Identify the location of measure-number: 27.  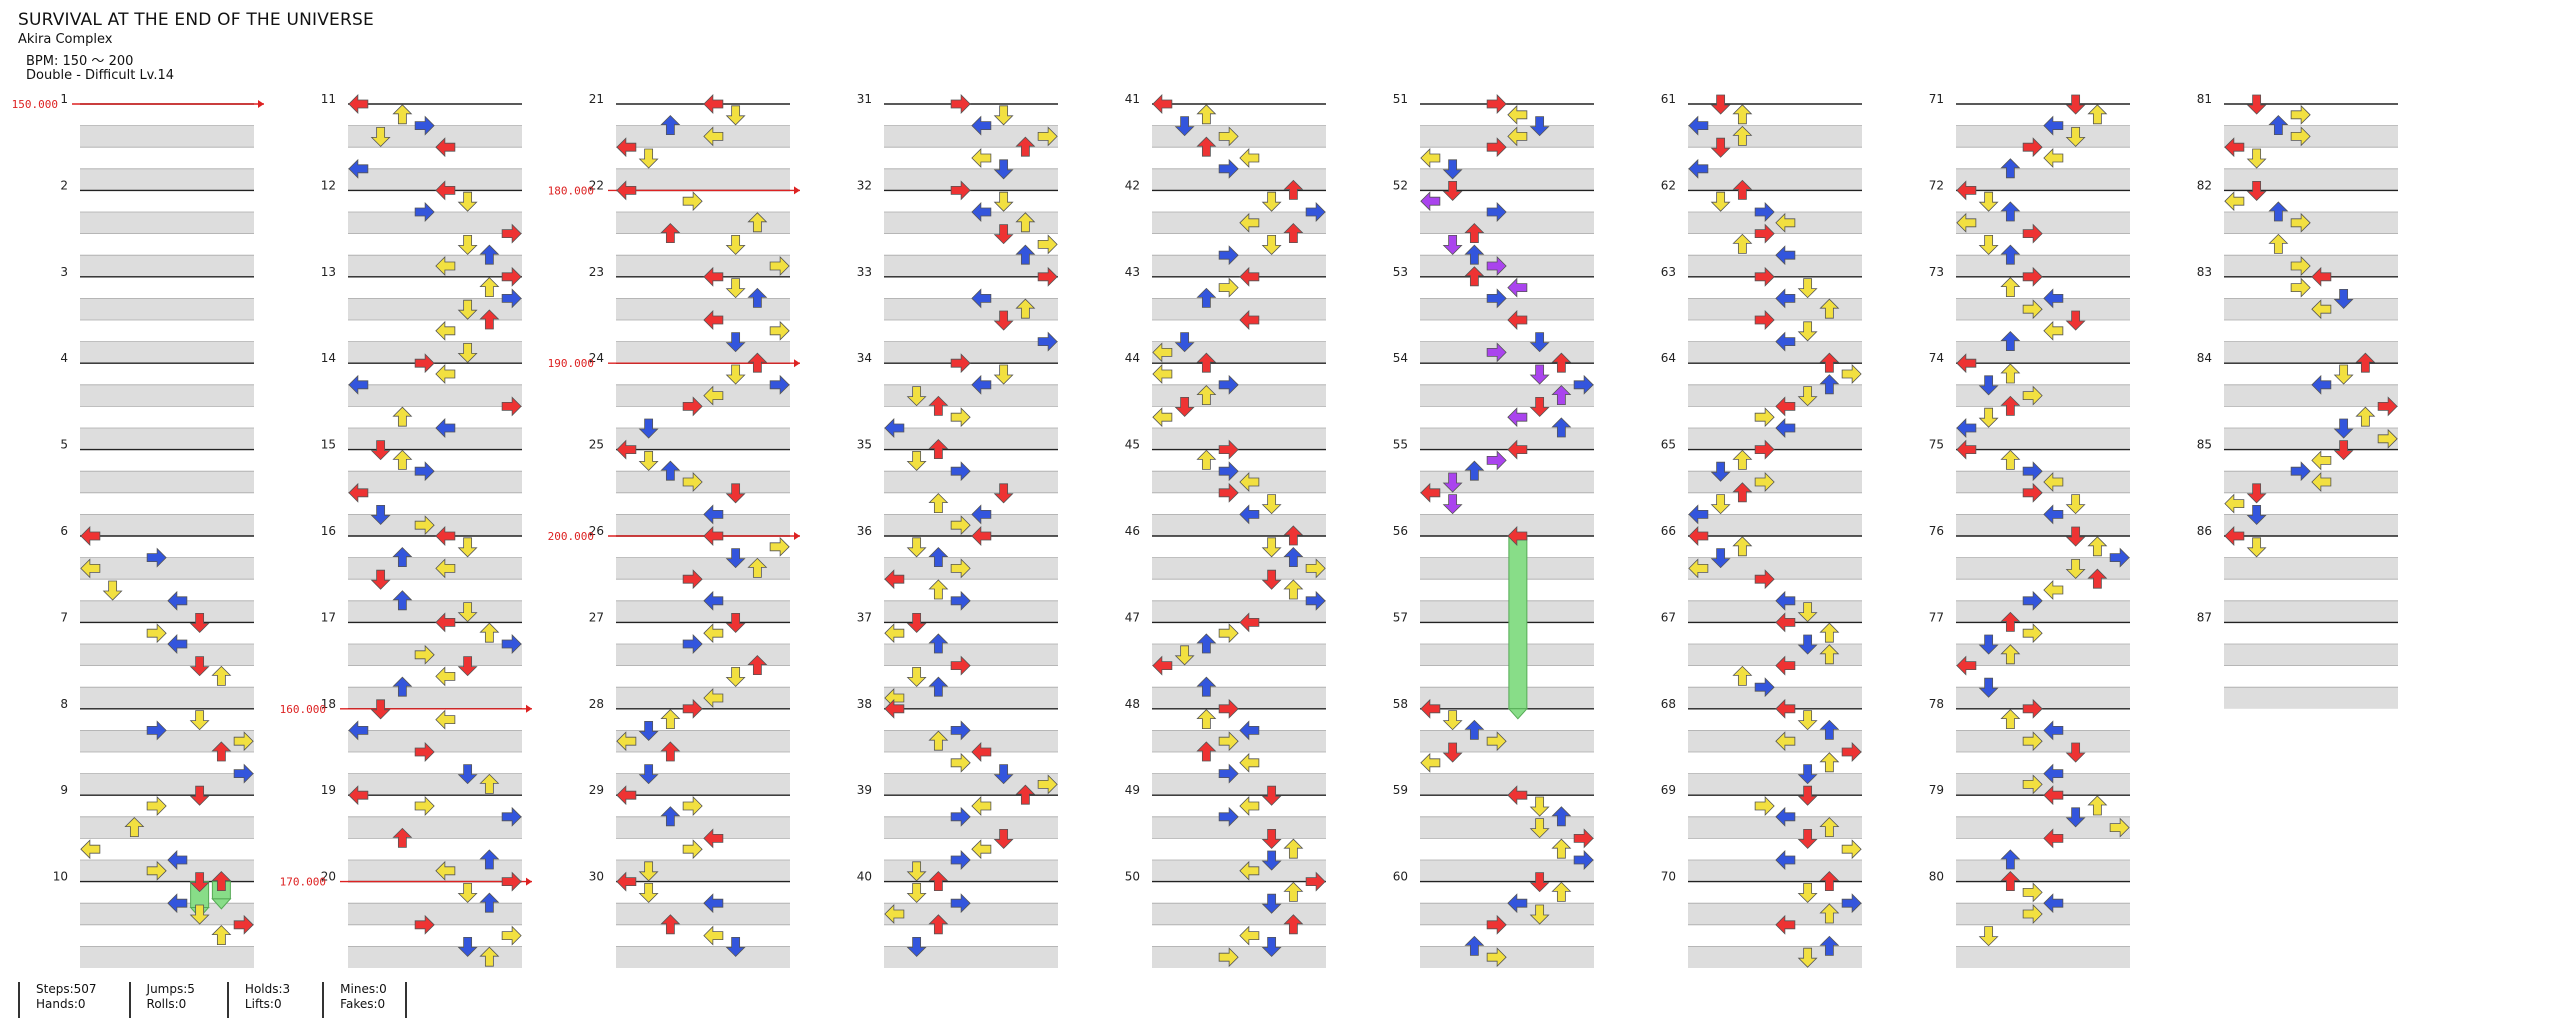
(596, 617).